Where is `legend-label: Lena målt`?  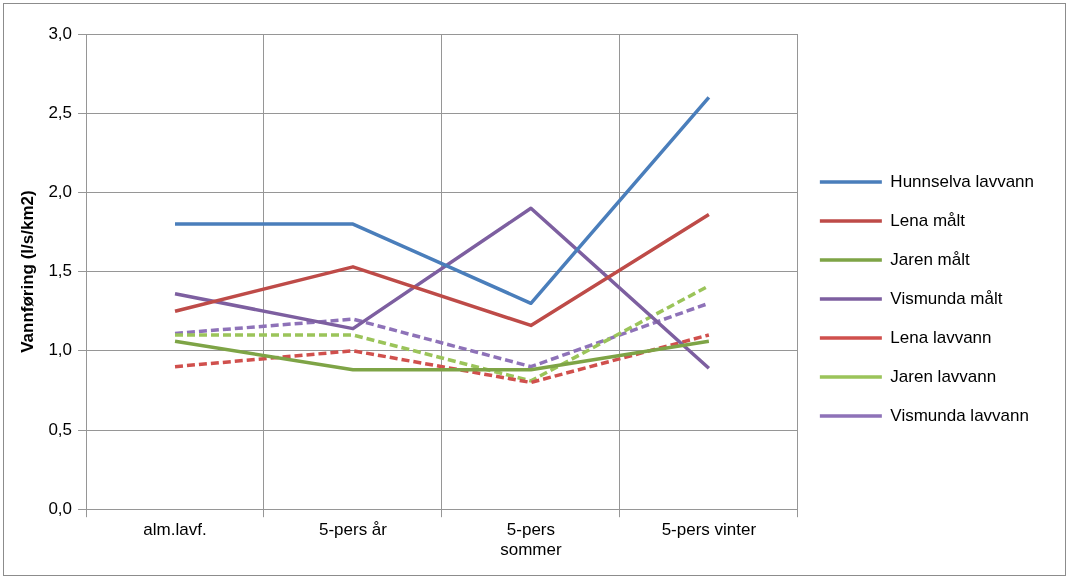 legend-label: Lena målt is located at coordinates (928, 220).